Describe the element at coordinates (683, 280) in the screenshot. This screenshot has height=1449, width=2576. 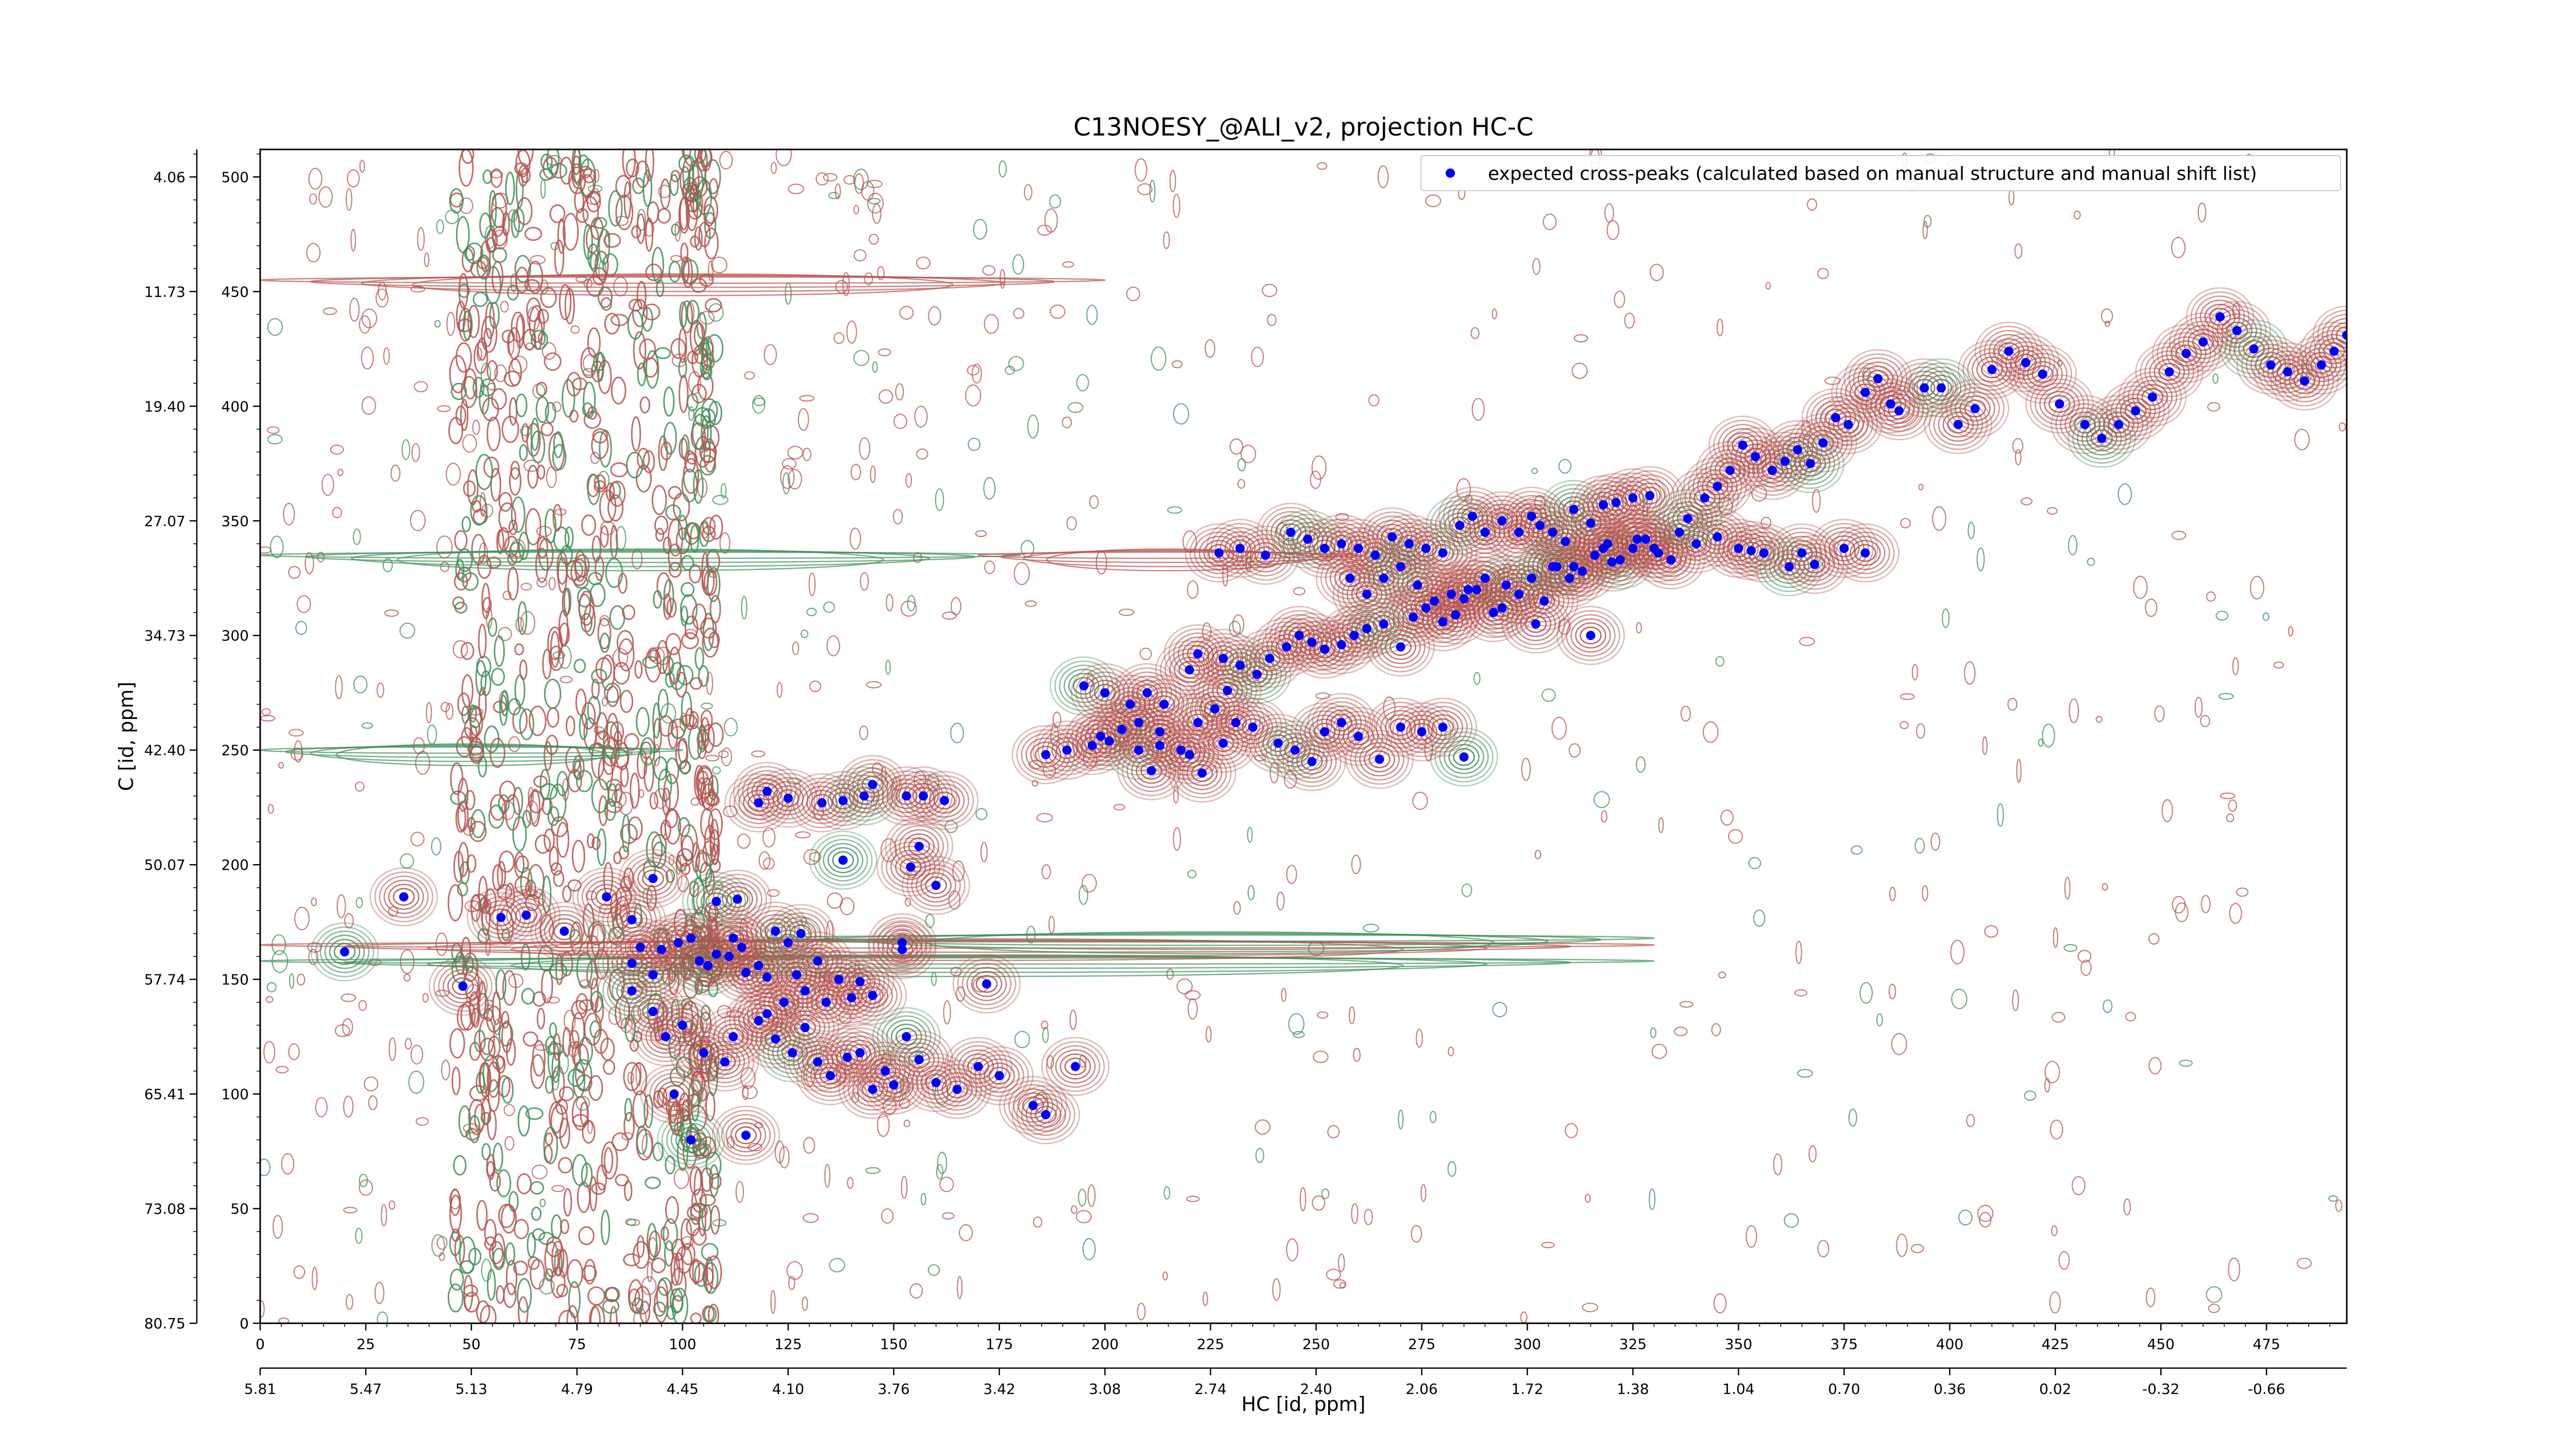
I see `streak-contour` at that location.